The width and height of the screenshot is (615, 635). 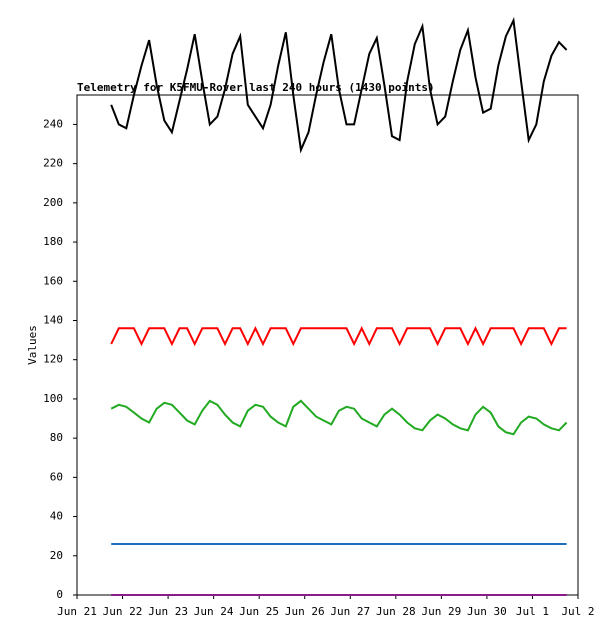 I want to click on x-tick-label: Jul 1, so click(x=532, y=611).